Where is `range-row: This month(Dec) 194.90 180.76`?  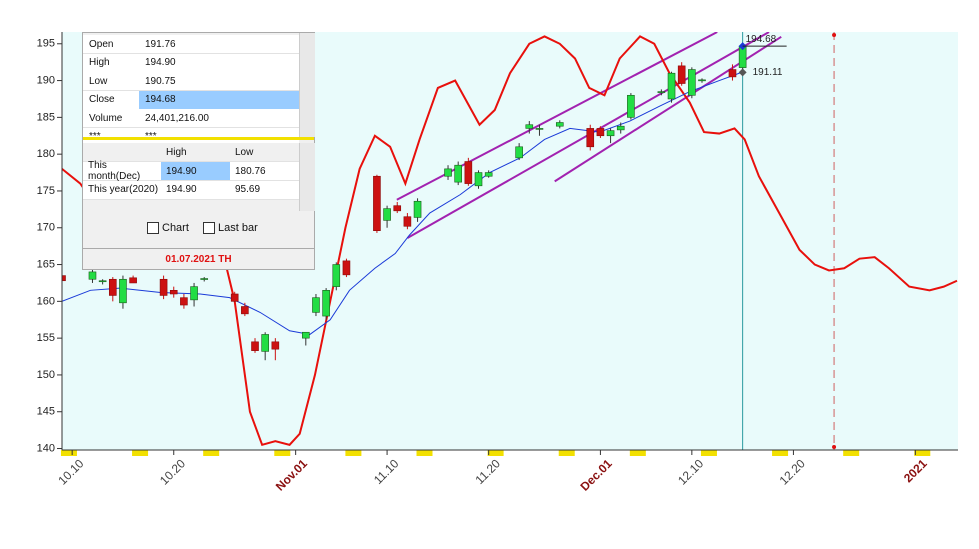
range-row: This month(Dec) 194.90 180.76 is located at coordinates (191, 171).